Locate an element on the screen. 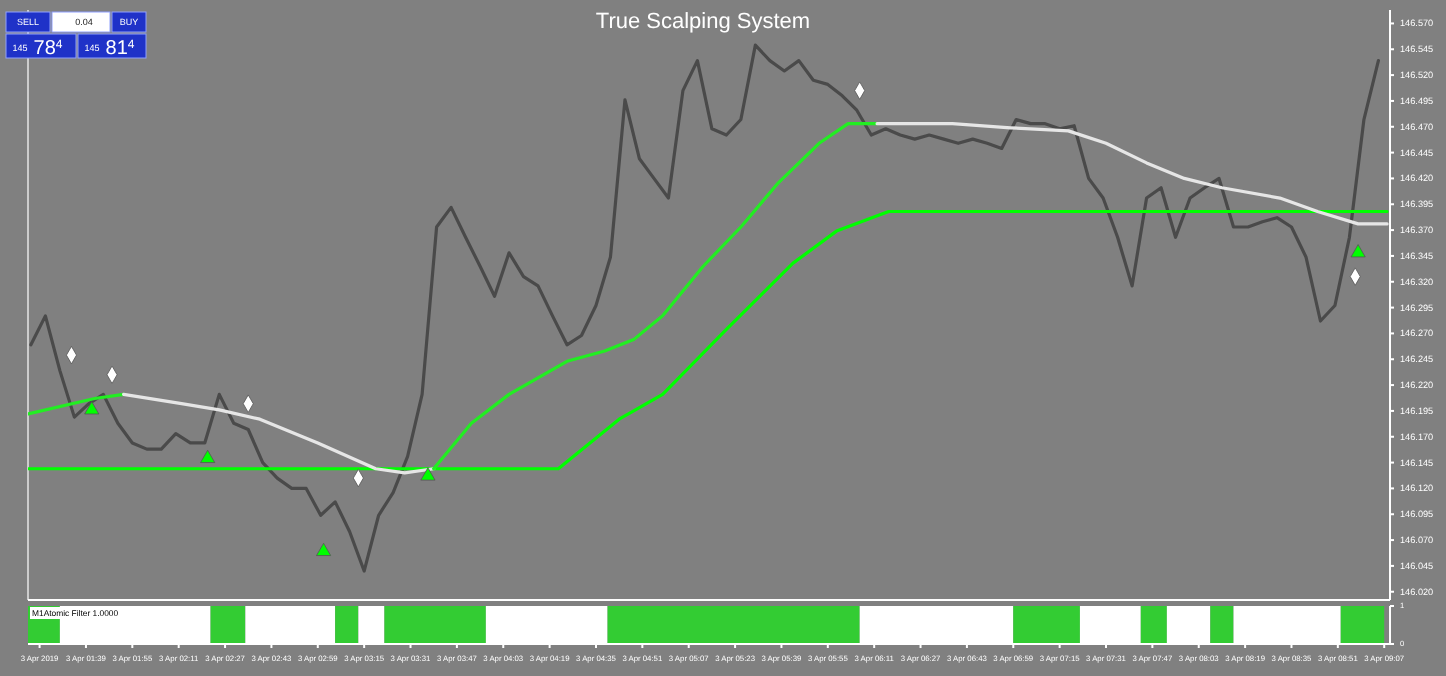  chart-title: True Scalping System is located at coordinates (703, 22).